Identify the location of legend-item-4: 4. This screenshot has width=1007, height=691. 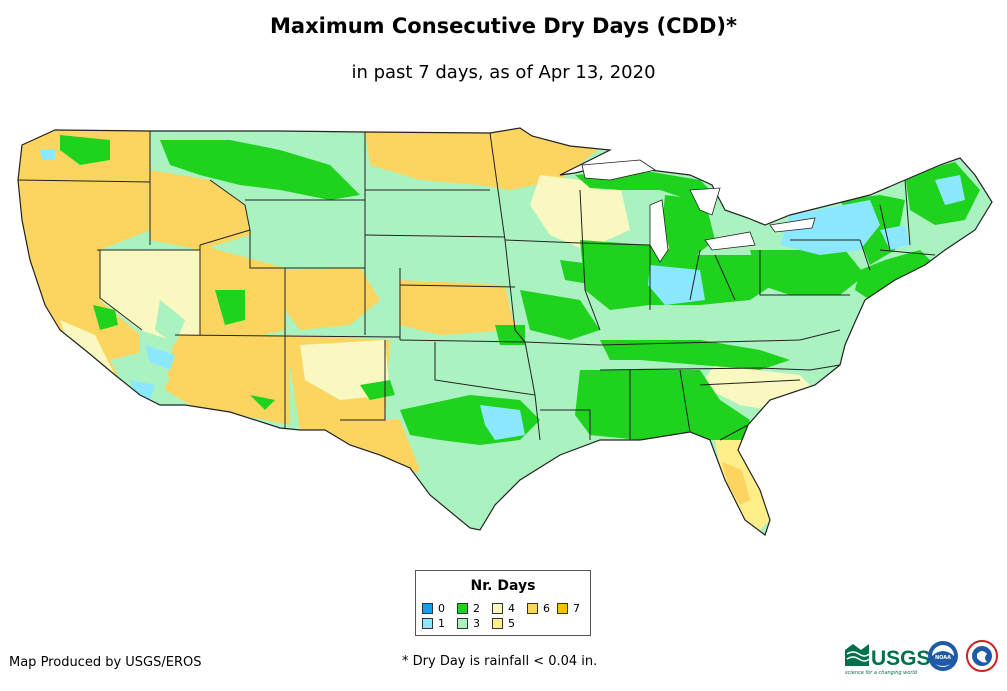
(503, 608).